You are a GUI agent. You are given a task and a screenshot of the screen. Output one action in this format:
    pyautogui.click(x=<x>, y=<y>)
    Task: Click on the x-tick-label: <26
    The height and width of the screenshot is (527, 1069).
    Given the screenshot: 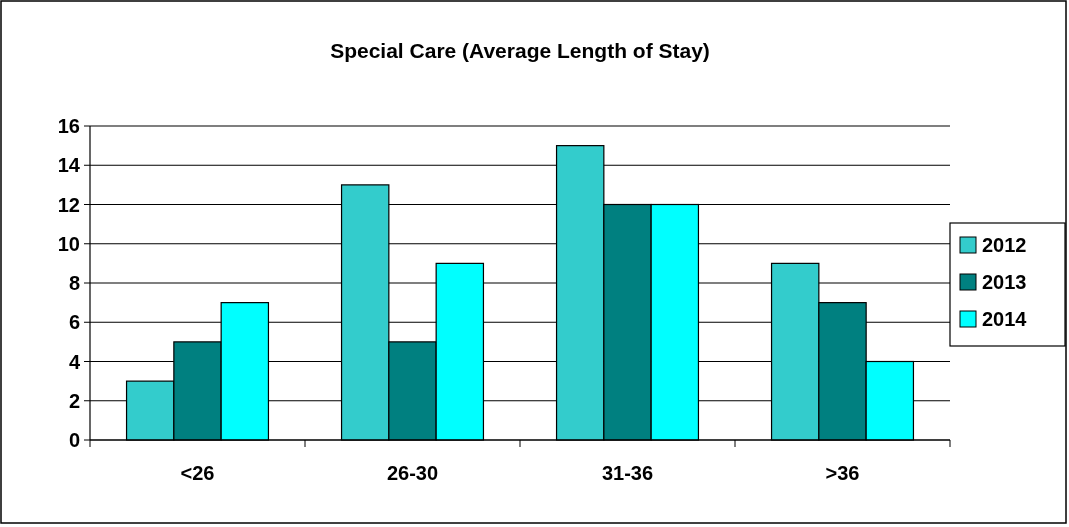 What is the action you would take?
    pyautogui.click(x=197, y=473)
    